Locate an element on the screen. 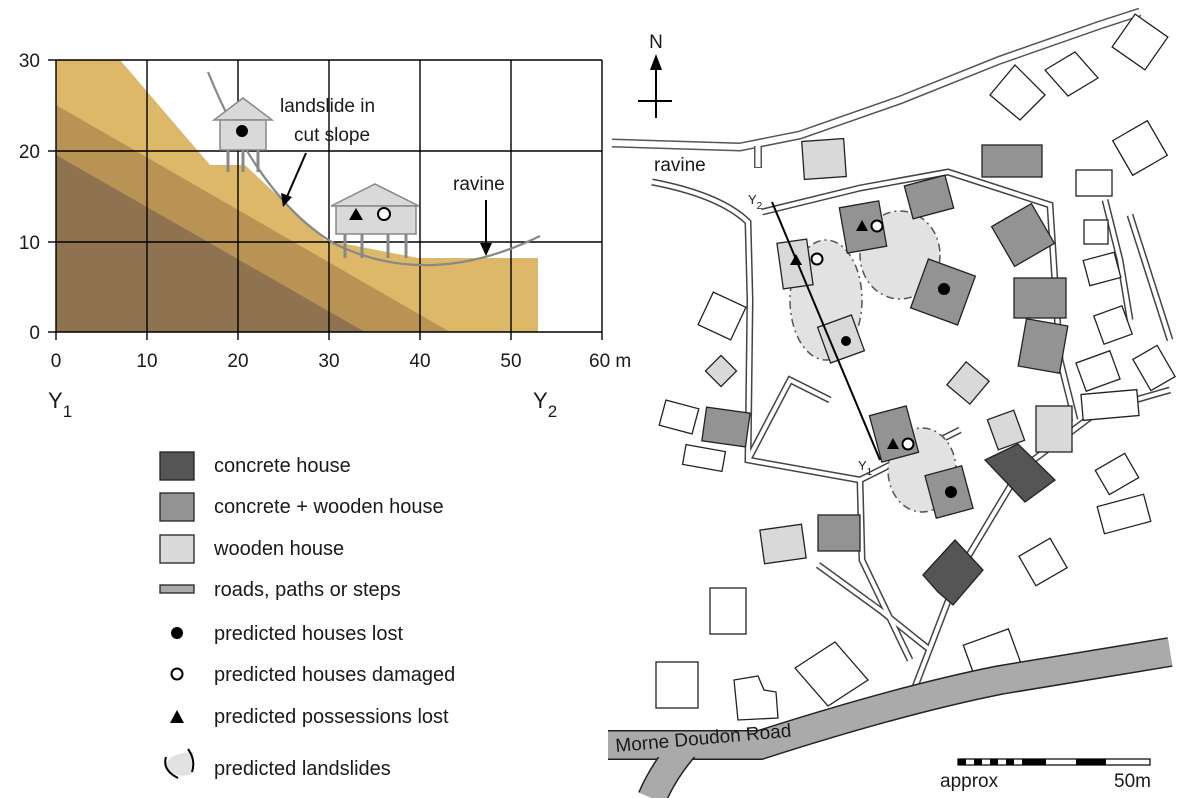  section-line is located at coordinates (826, 331).